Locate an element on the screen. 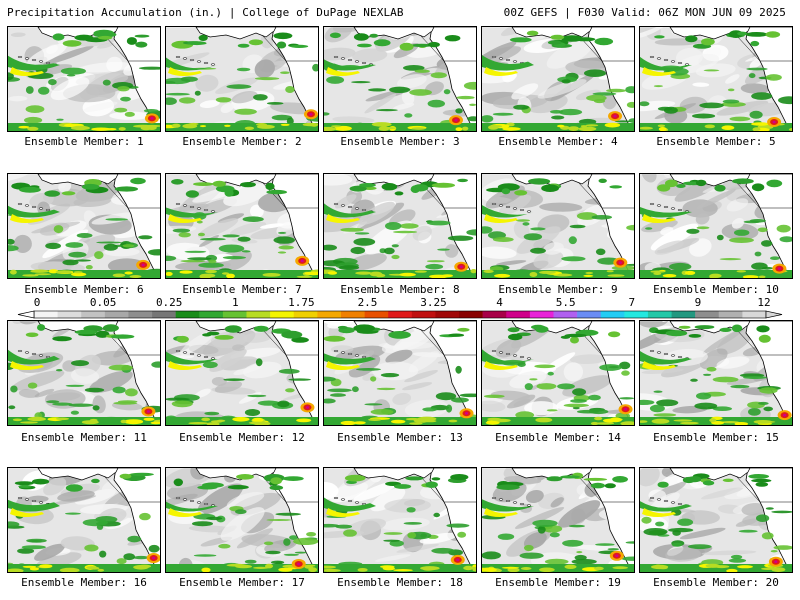 The image size is (800, 600). ensemble-member-label: Ensemble Member: 17 is located at coordinates (242, 582).